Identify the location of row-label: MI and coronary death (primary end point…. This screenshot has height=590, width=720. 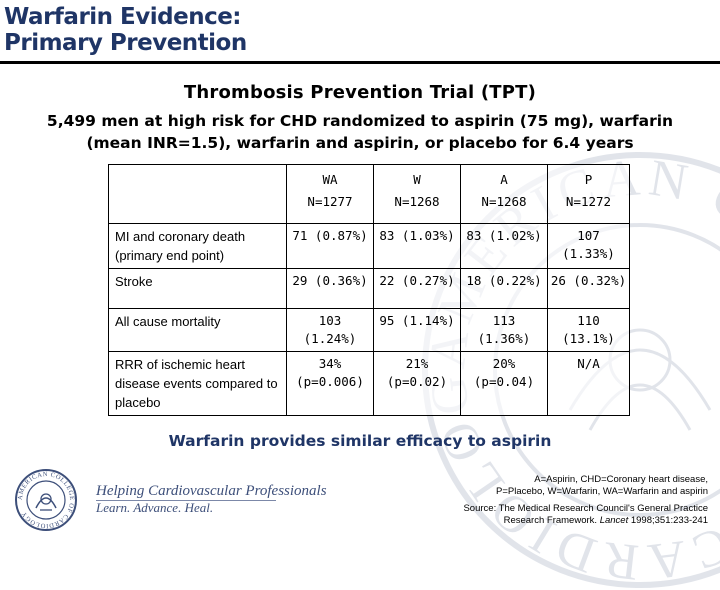
(197, 246).